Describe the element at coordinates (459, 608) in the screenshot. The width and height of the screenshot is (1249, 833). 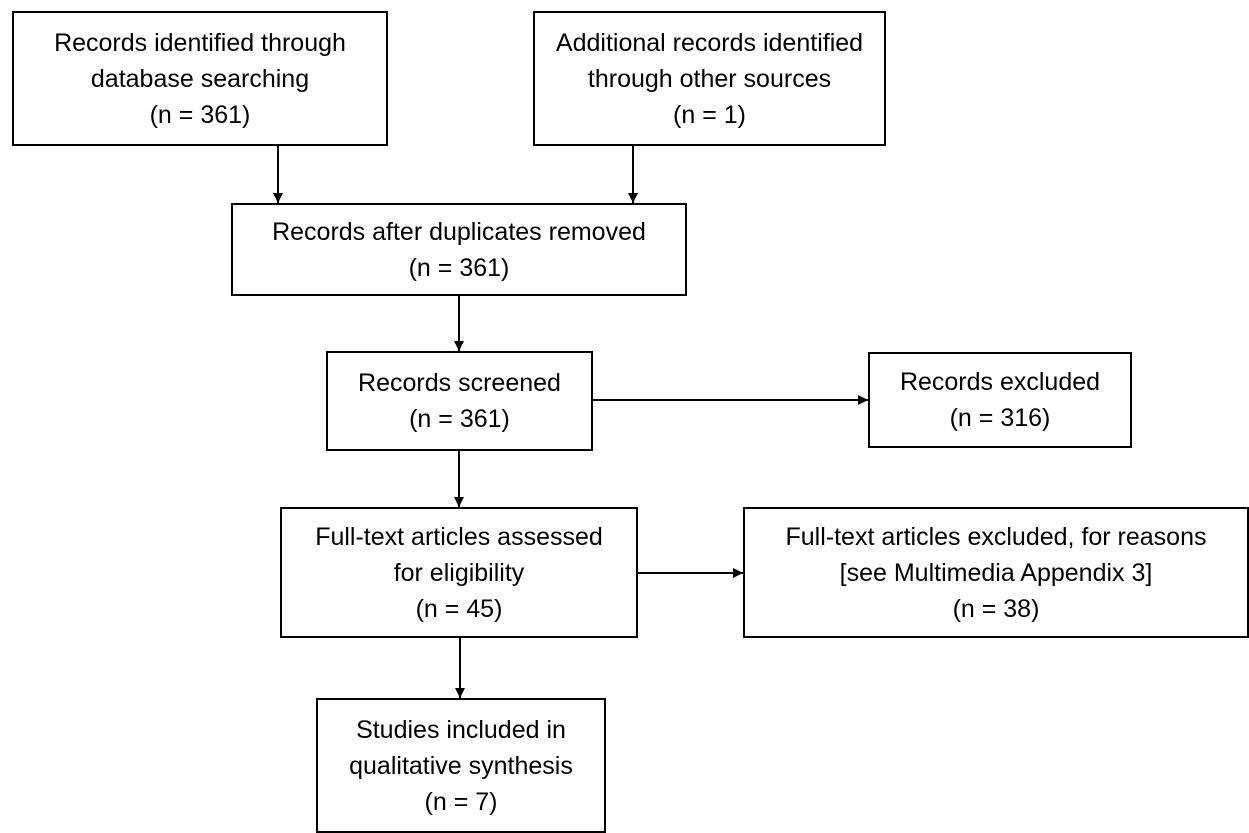
I see `full-text-assessed-count: (n = 45)` at that location.